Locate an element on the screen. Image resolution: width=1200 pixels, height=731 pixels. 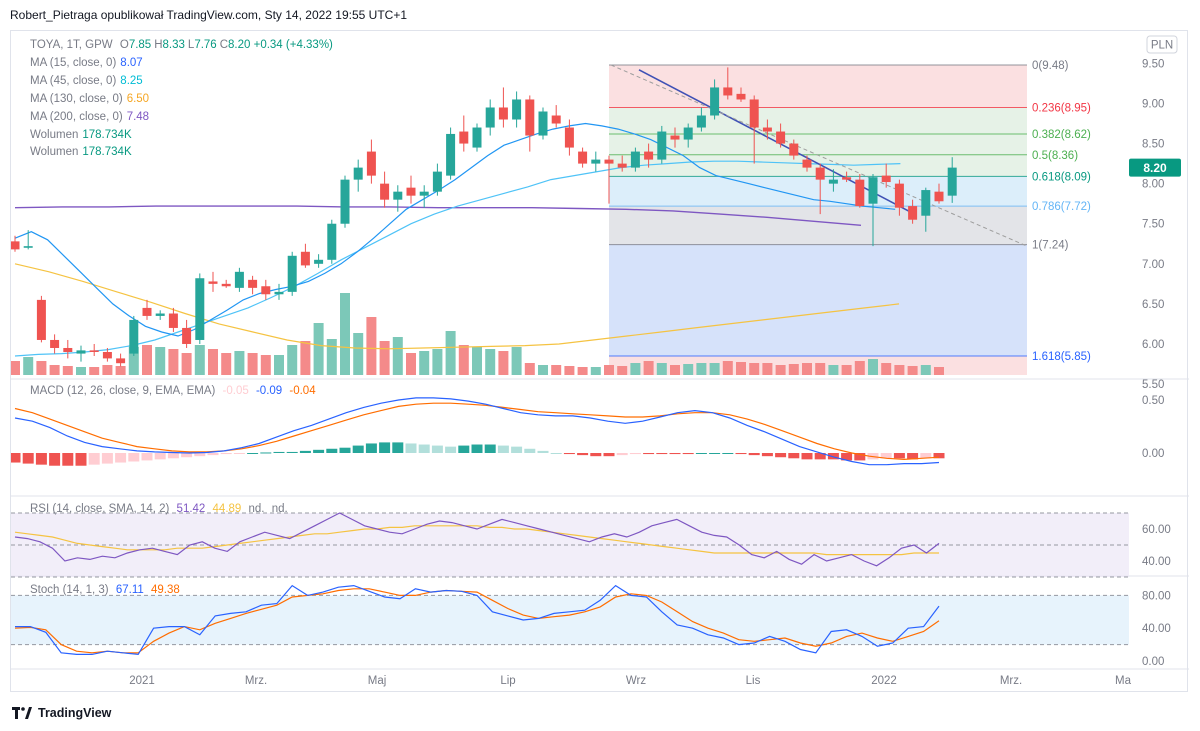
stoch-d-line is located at coordinates (477, 621).